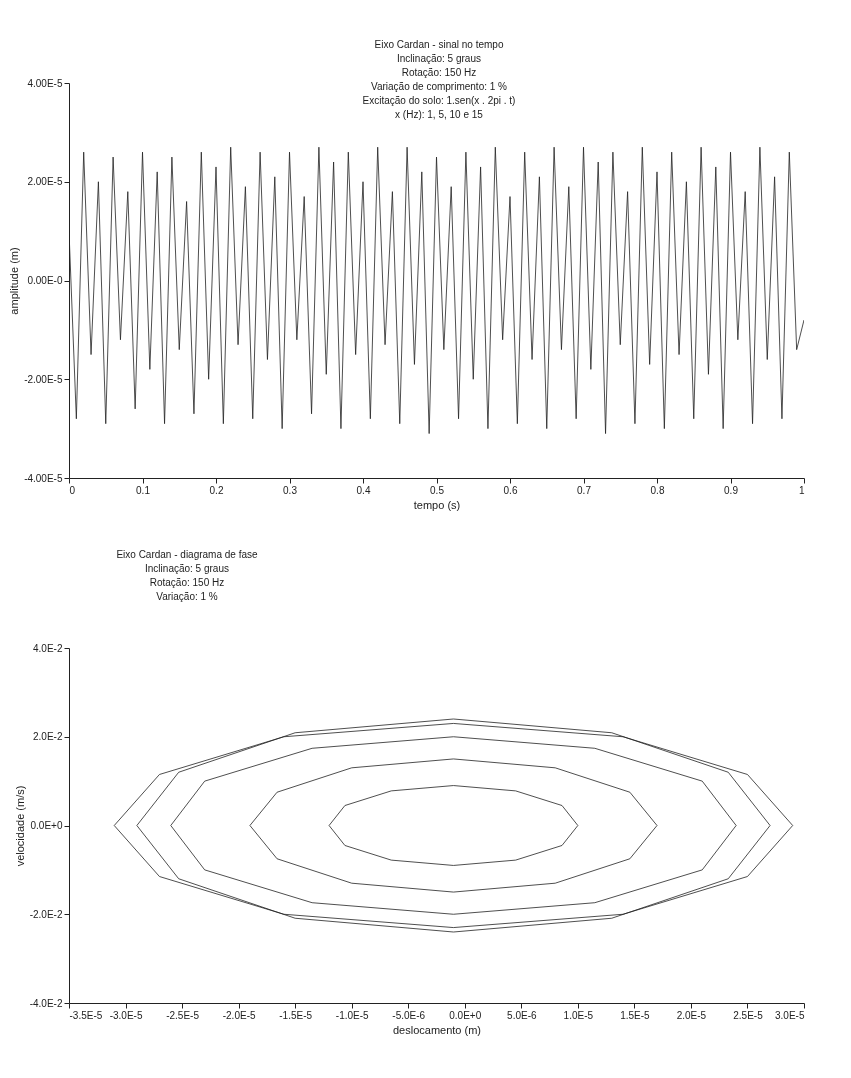 The width and height of the screenshot is (851, 1078). I want to click on x-tick-label: -2.5E-5, so click(183, 1015).